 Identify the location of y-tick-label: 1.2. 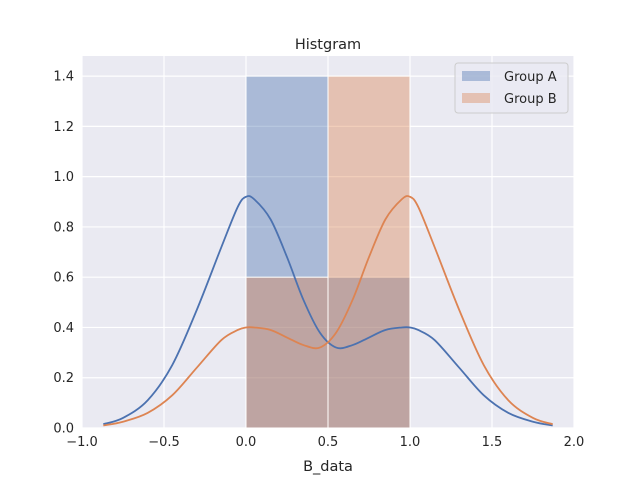
(63, 127).